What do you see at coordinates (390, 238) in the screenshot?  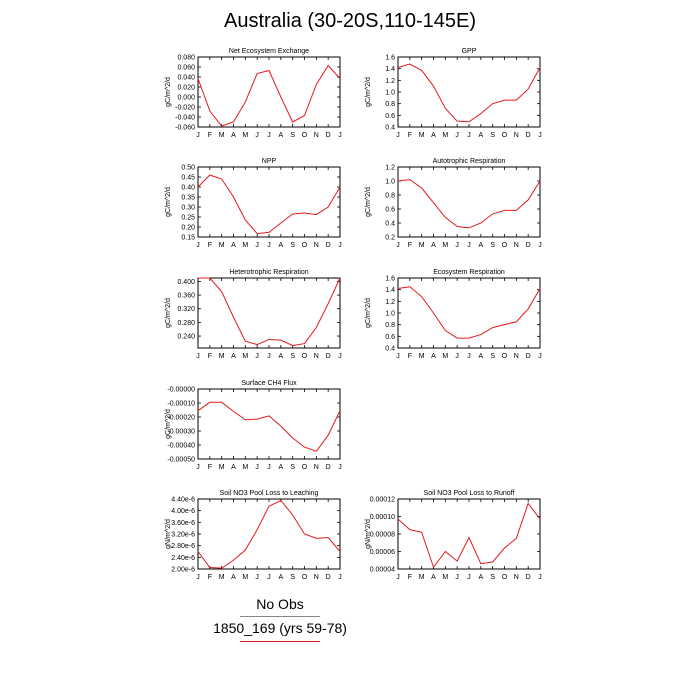 I see `y-tick-label: 0.2` at bounding box center [390, 238].